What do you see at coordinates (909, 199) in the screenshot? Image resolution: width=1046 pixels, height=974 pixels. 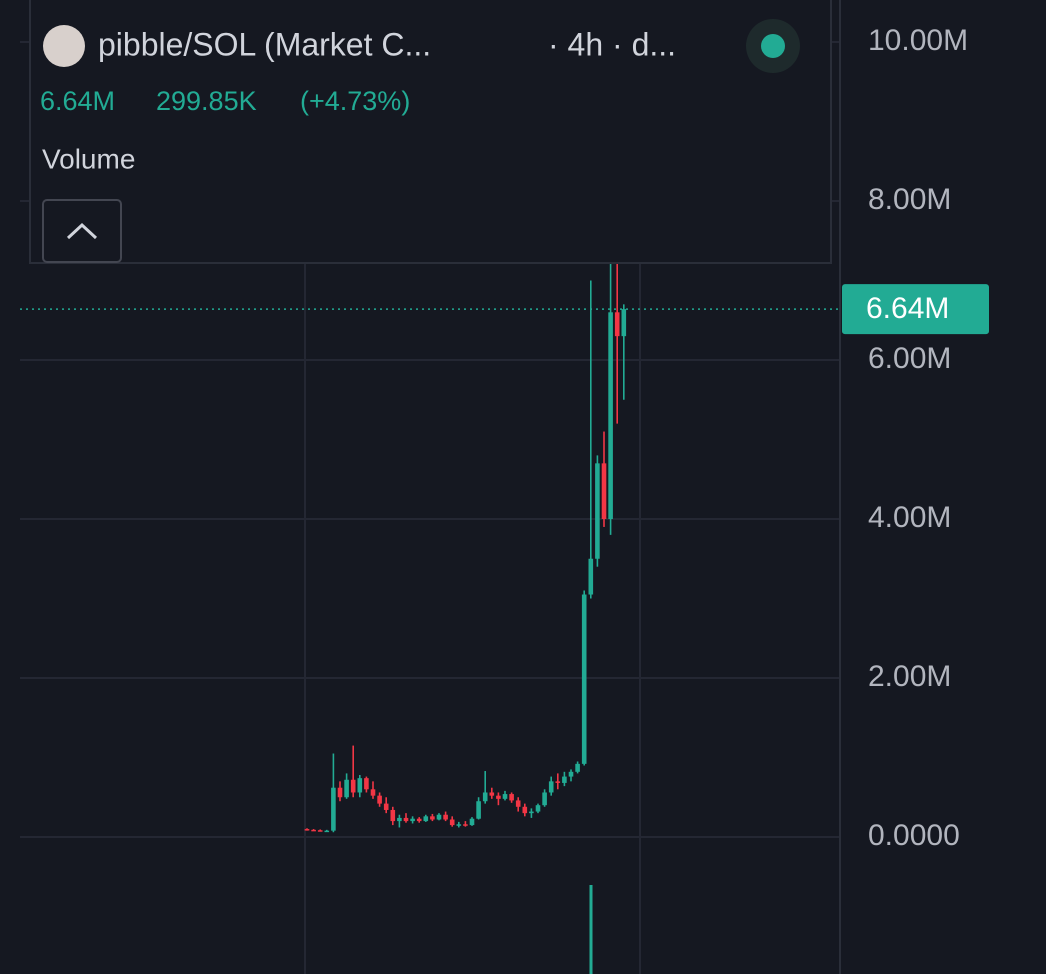 I see `y-tick-label: 8.00M` at bounding box center [909, 199].